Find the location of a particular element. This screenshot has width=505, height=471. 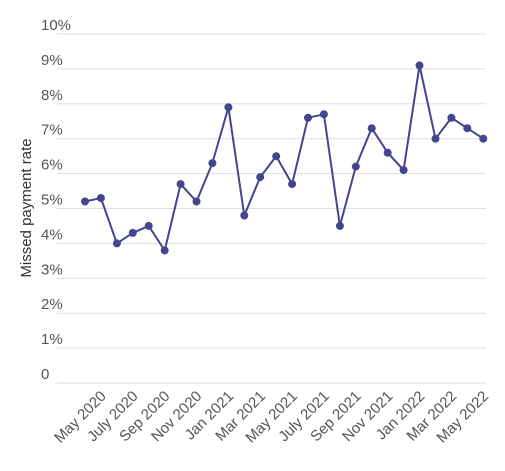

y-tick-label: 8% is located at coordinates (52, 95).